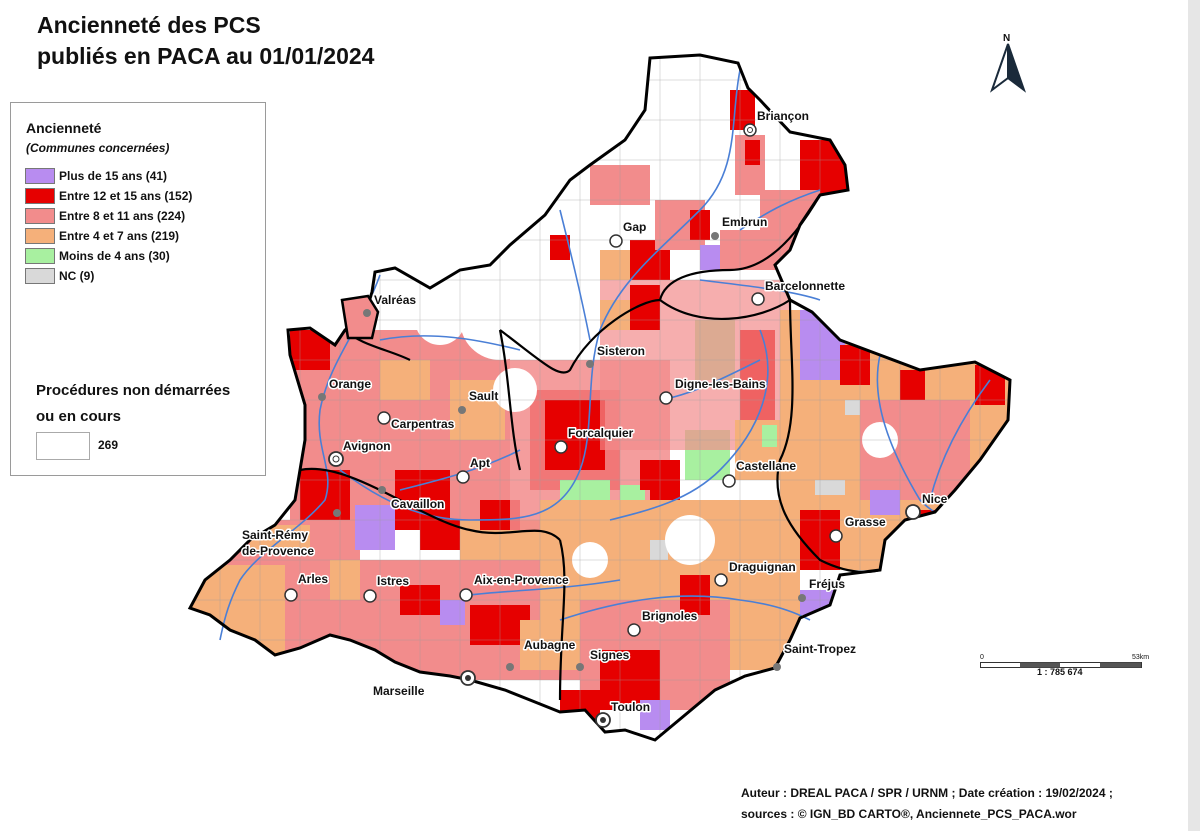  What do you see at coordinates (59, 276) in the screenshot?
I see `legend-item-nc: NC (9)` at bounding box center [59, 276].